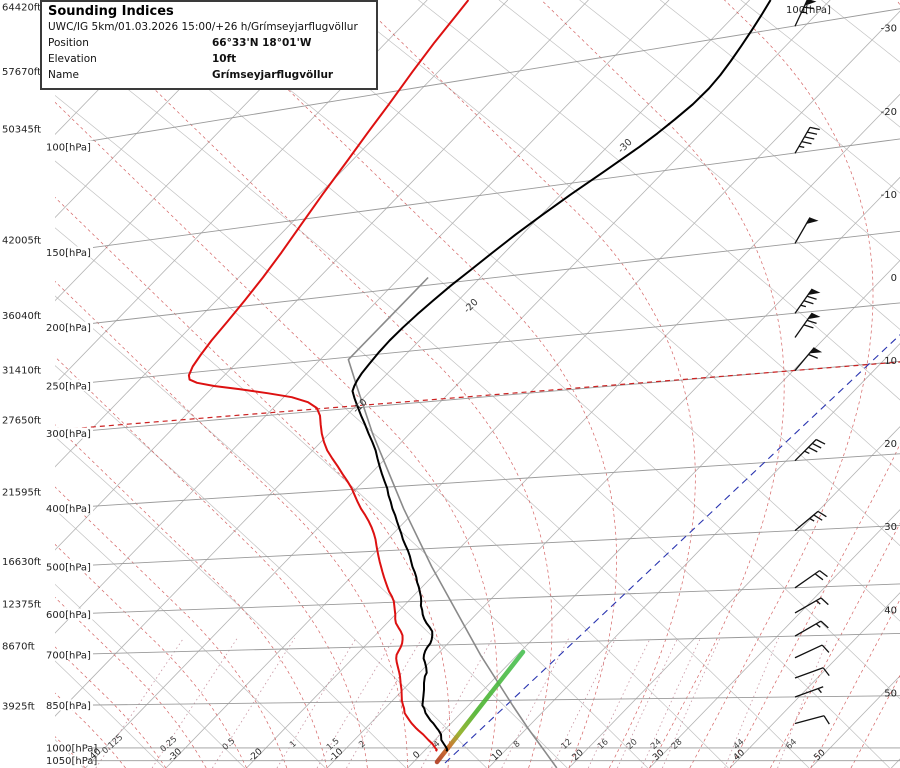 The width and height of the screenshot is (900, 768). I want to click on pressure-tick-label: 300[hPa], so click(68, 434).